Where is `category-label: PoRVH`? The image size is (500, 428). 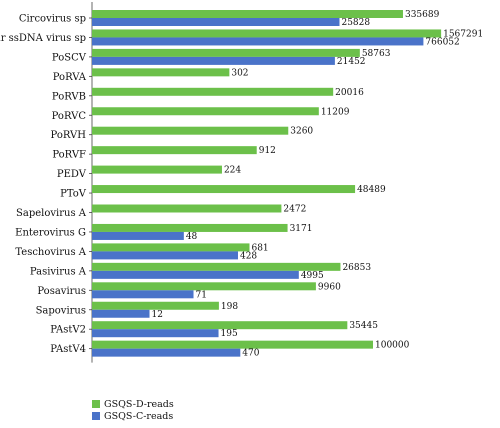
category-label: PoRVH is located at coordinates (69, 135).